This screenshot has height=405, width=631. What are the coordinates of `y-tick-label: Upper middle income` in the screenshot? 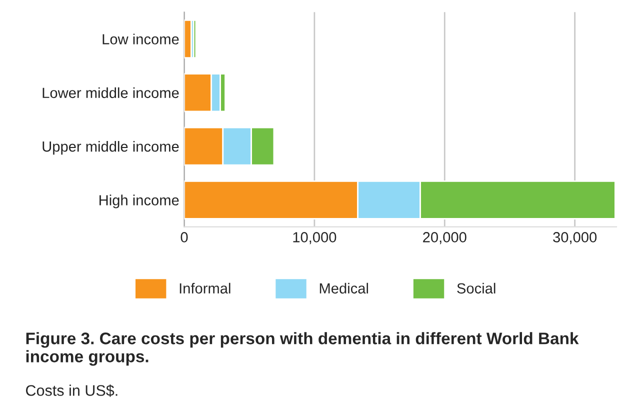 It's located at (110, 148).